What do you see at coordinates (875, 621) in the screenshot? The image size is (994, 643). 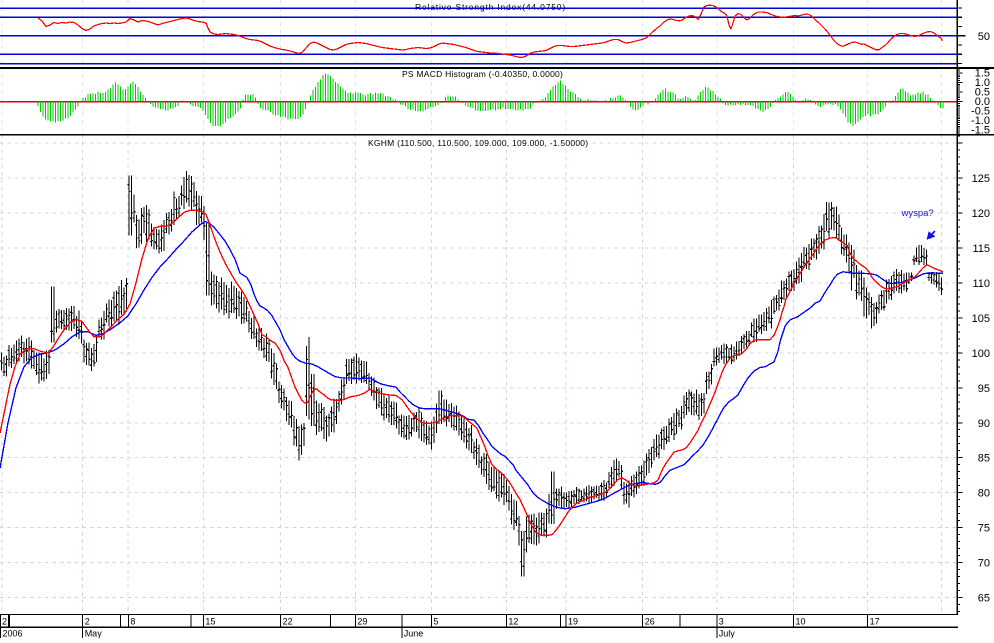 I see `svg-text: 17` at bounding box center [875, 621].